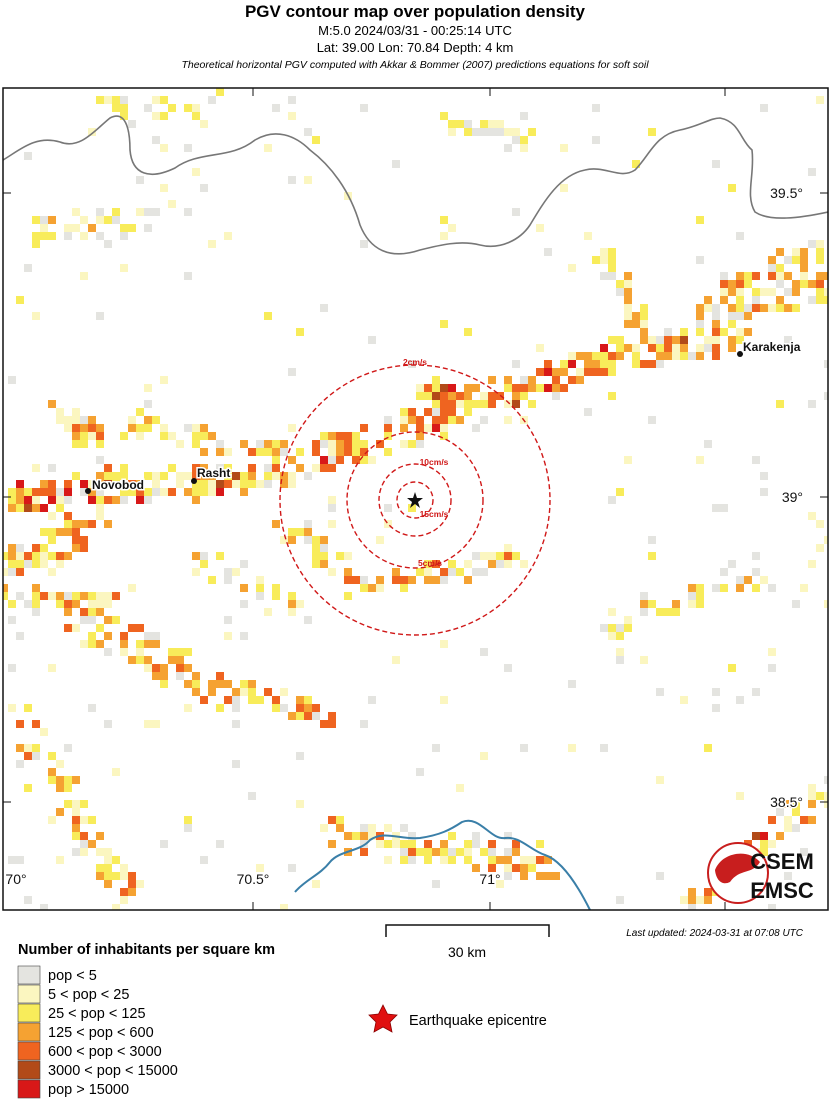 The image size is (831, 1106). Describe the element at coordinates (383, 1018) in the screenshot. I see `legend-epicentre-symbol` at that location.